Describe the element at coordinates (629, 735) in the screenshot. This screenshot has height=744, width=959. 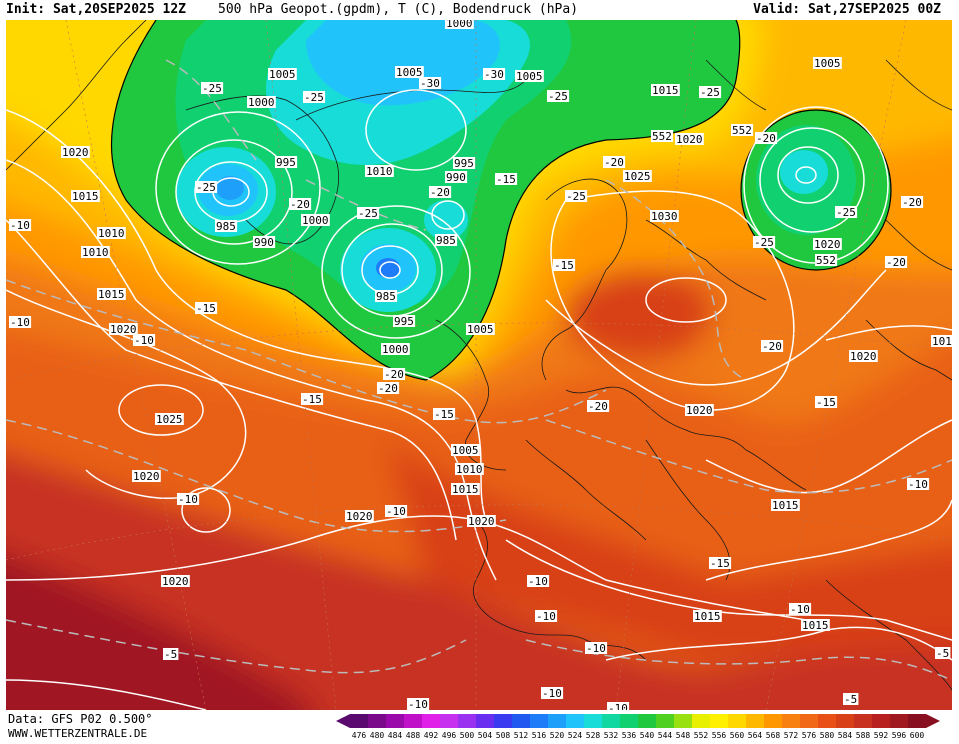
I see `legend-value-label: 536` at that location.